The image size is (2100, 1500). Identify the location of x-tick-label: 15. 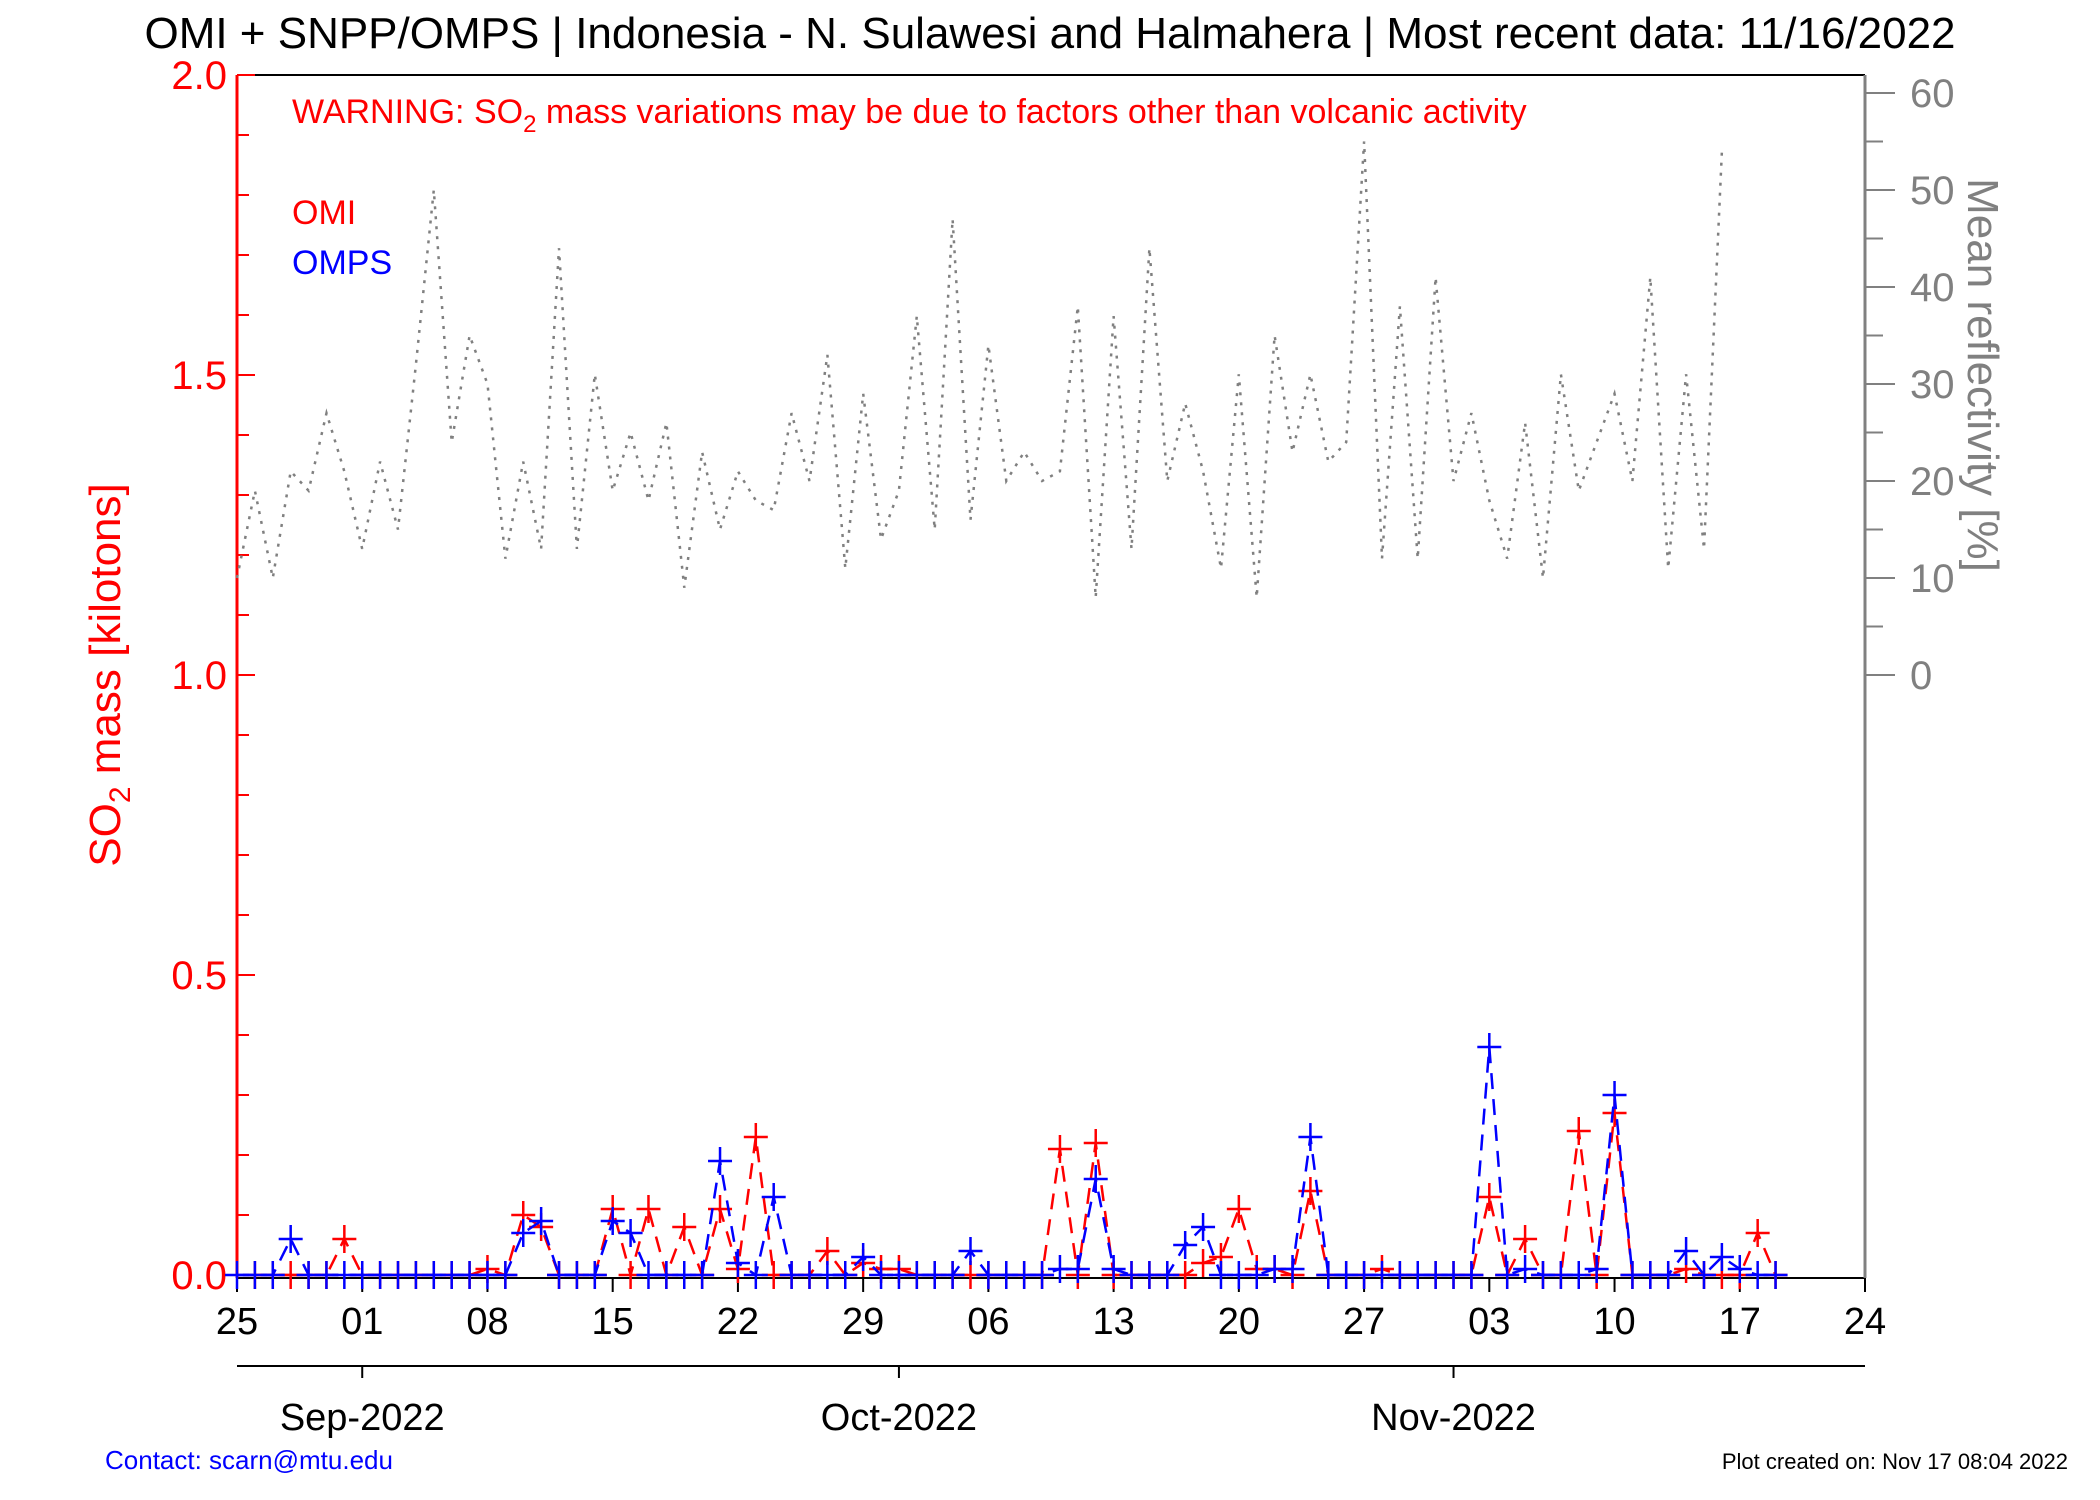
(613, 1322).